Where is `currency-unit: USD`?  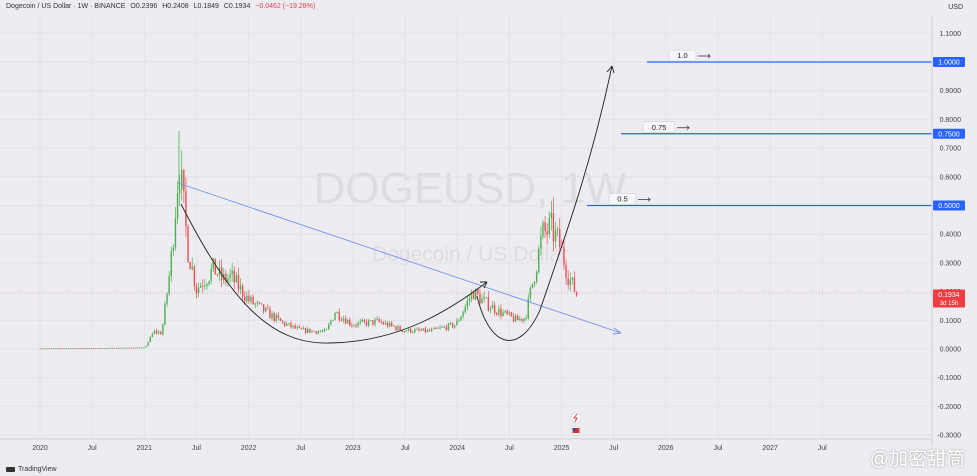 currency-unit: USD is located at coordinates (955, 7).